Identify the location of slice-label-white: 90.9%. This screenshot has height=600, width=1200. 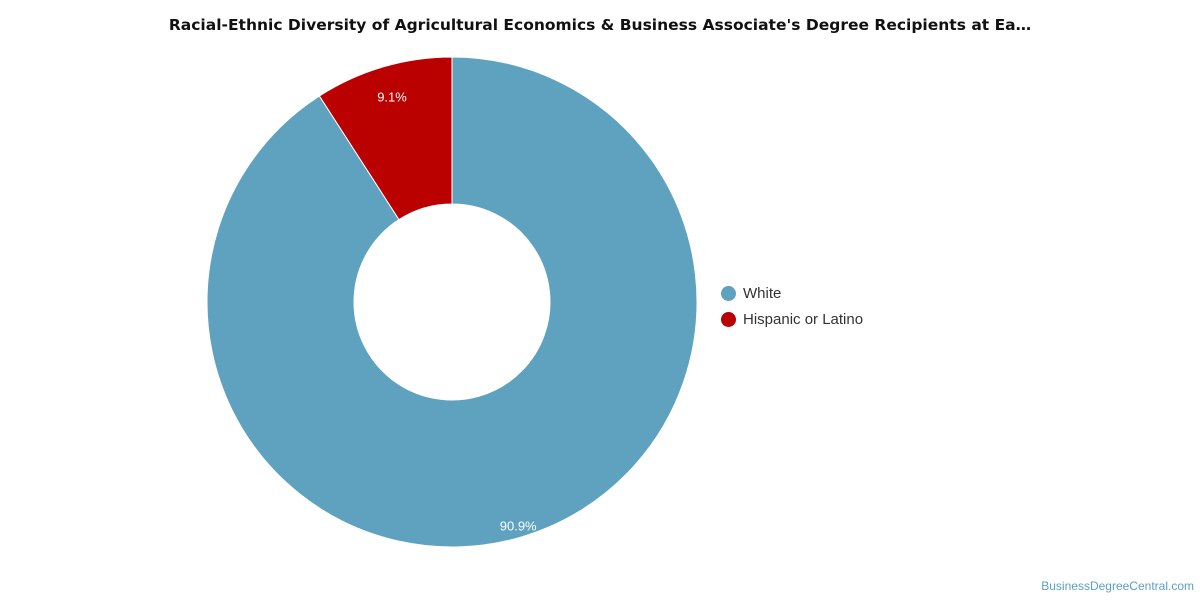
(518, 526).